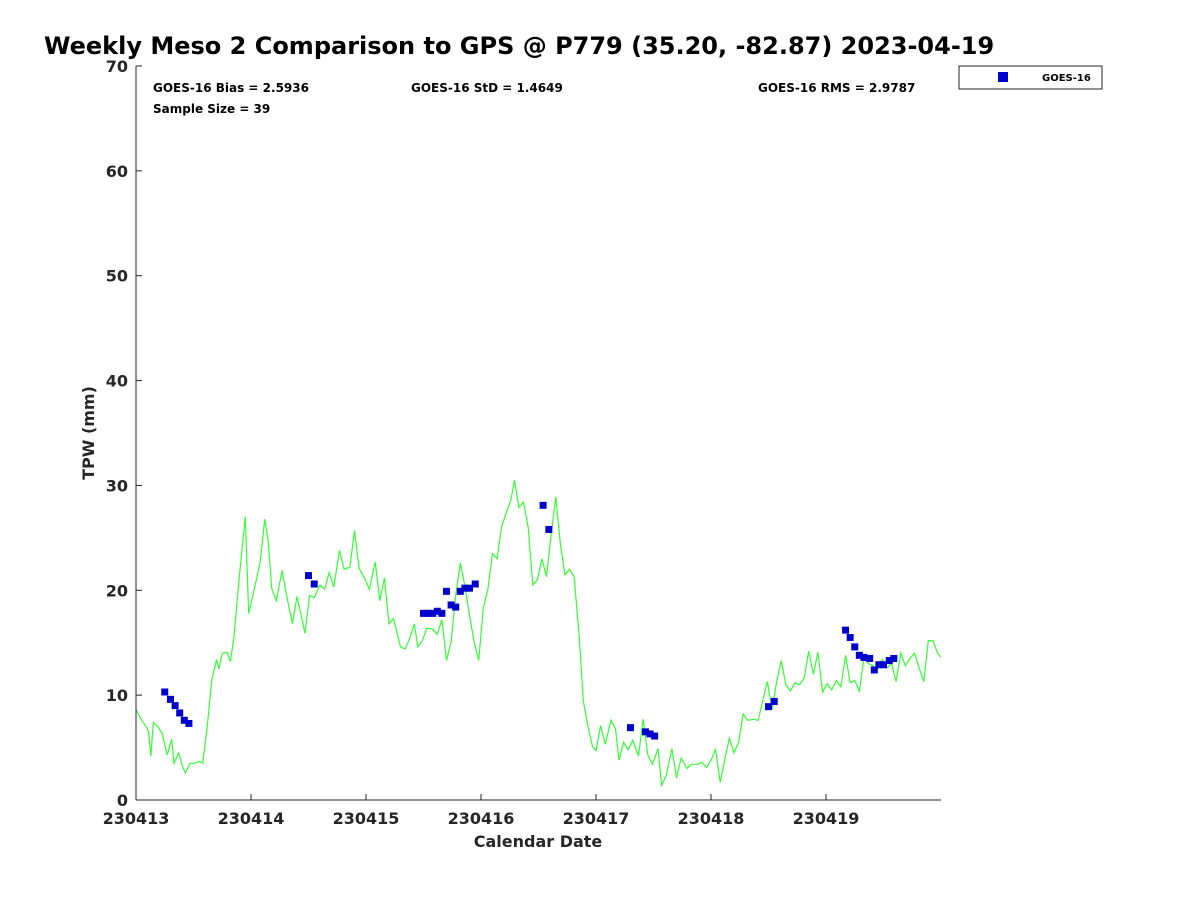 This screenshot has height=900, width=1200. Describe the element at coordinates (136, 818) in the screenshot. I see `x-tick-label-0: 230413` at that location.